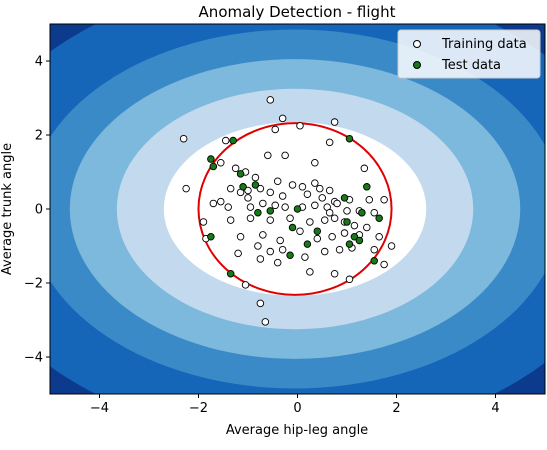 The image size is (547, 450). I want to click on legend: Training data Test data, so click(469, 54).